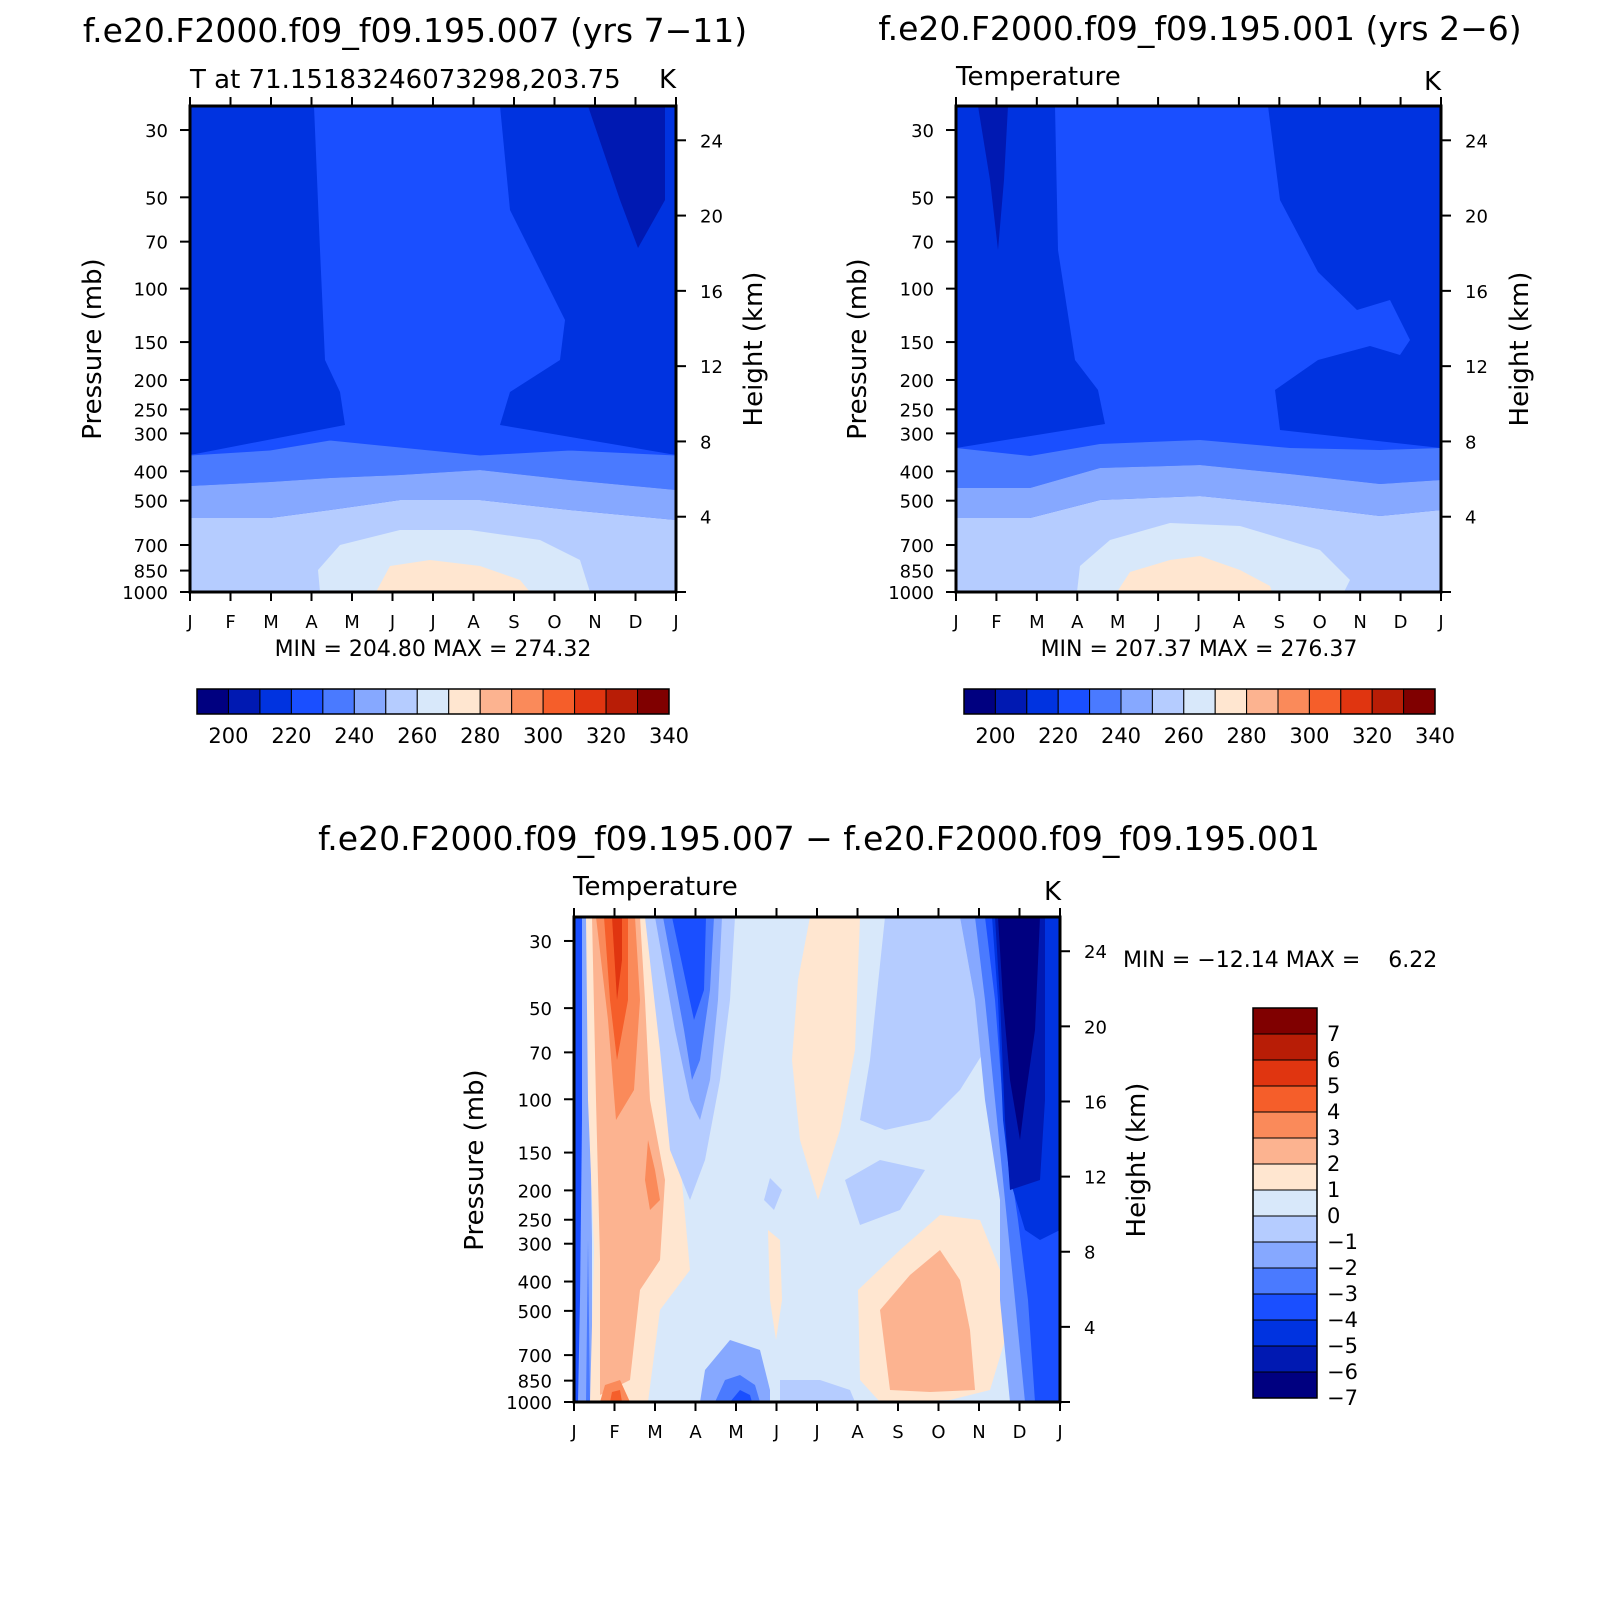 This screenshot has height=1616, width=1619. I want to click on panel-1-subtitle-left: T at 71.15183246073298,203.75, so click(405, 80).